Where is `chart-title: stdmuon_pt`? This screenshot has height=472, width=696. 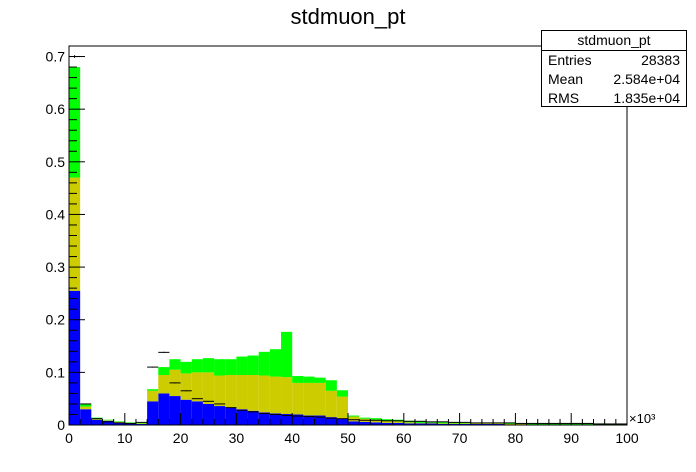
chart-title: stdmuon_pt is located at coordinates (348, 16).